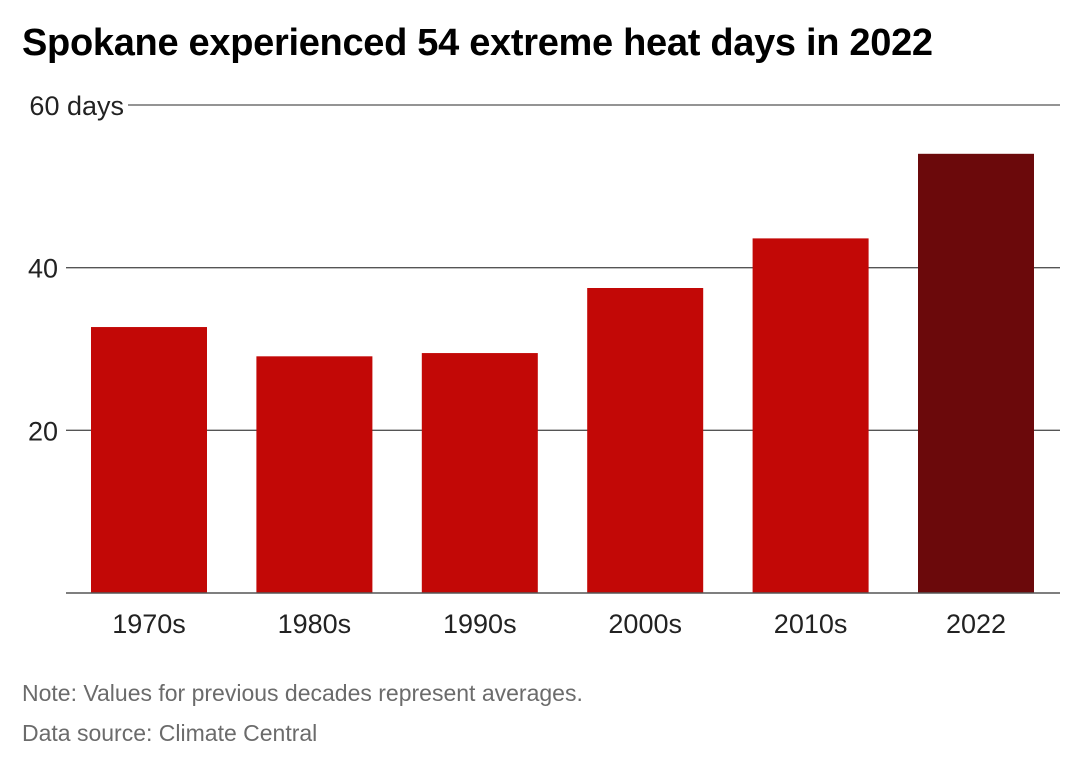 The image size is (1080, 770). I want to click on y-tick-label: 20, so click(43, 431).